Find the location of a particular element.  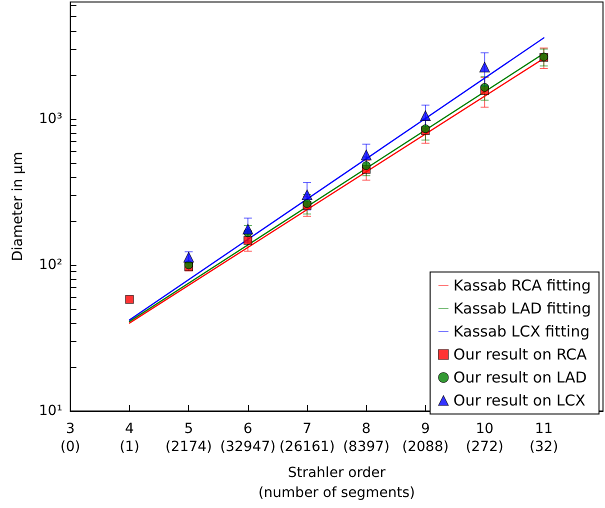

text: (2088) is located at coordinates (425, 447).